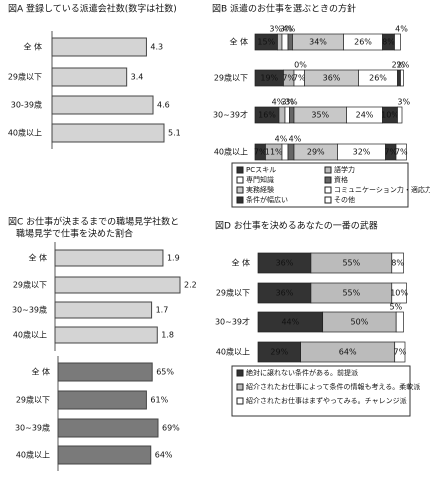 The image size is (430, 478). Describe the element at coordinates (267, 199) in the screenshot. I see `legend-label: 条件が幅広い` at that location.